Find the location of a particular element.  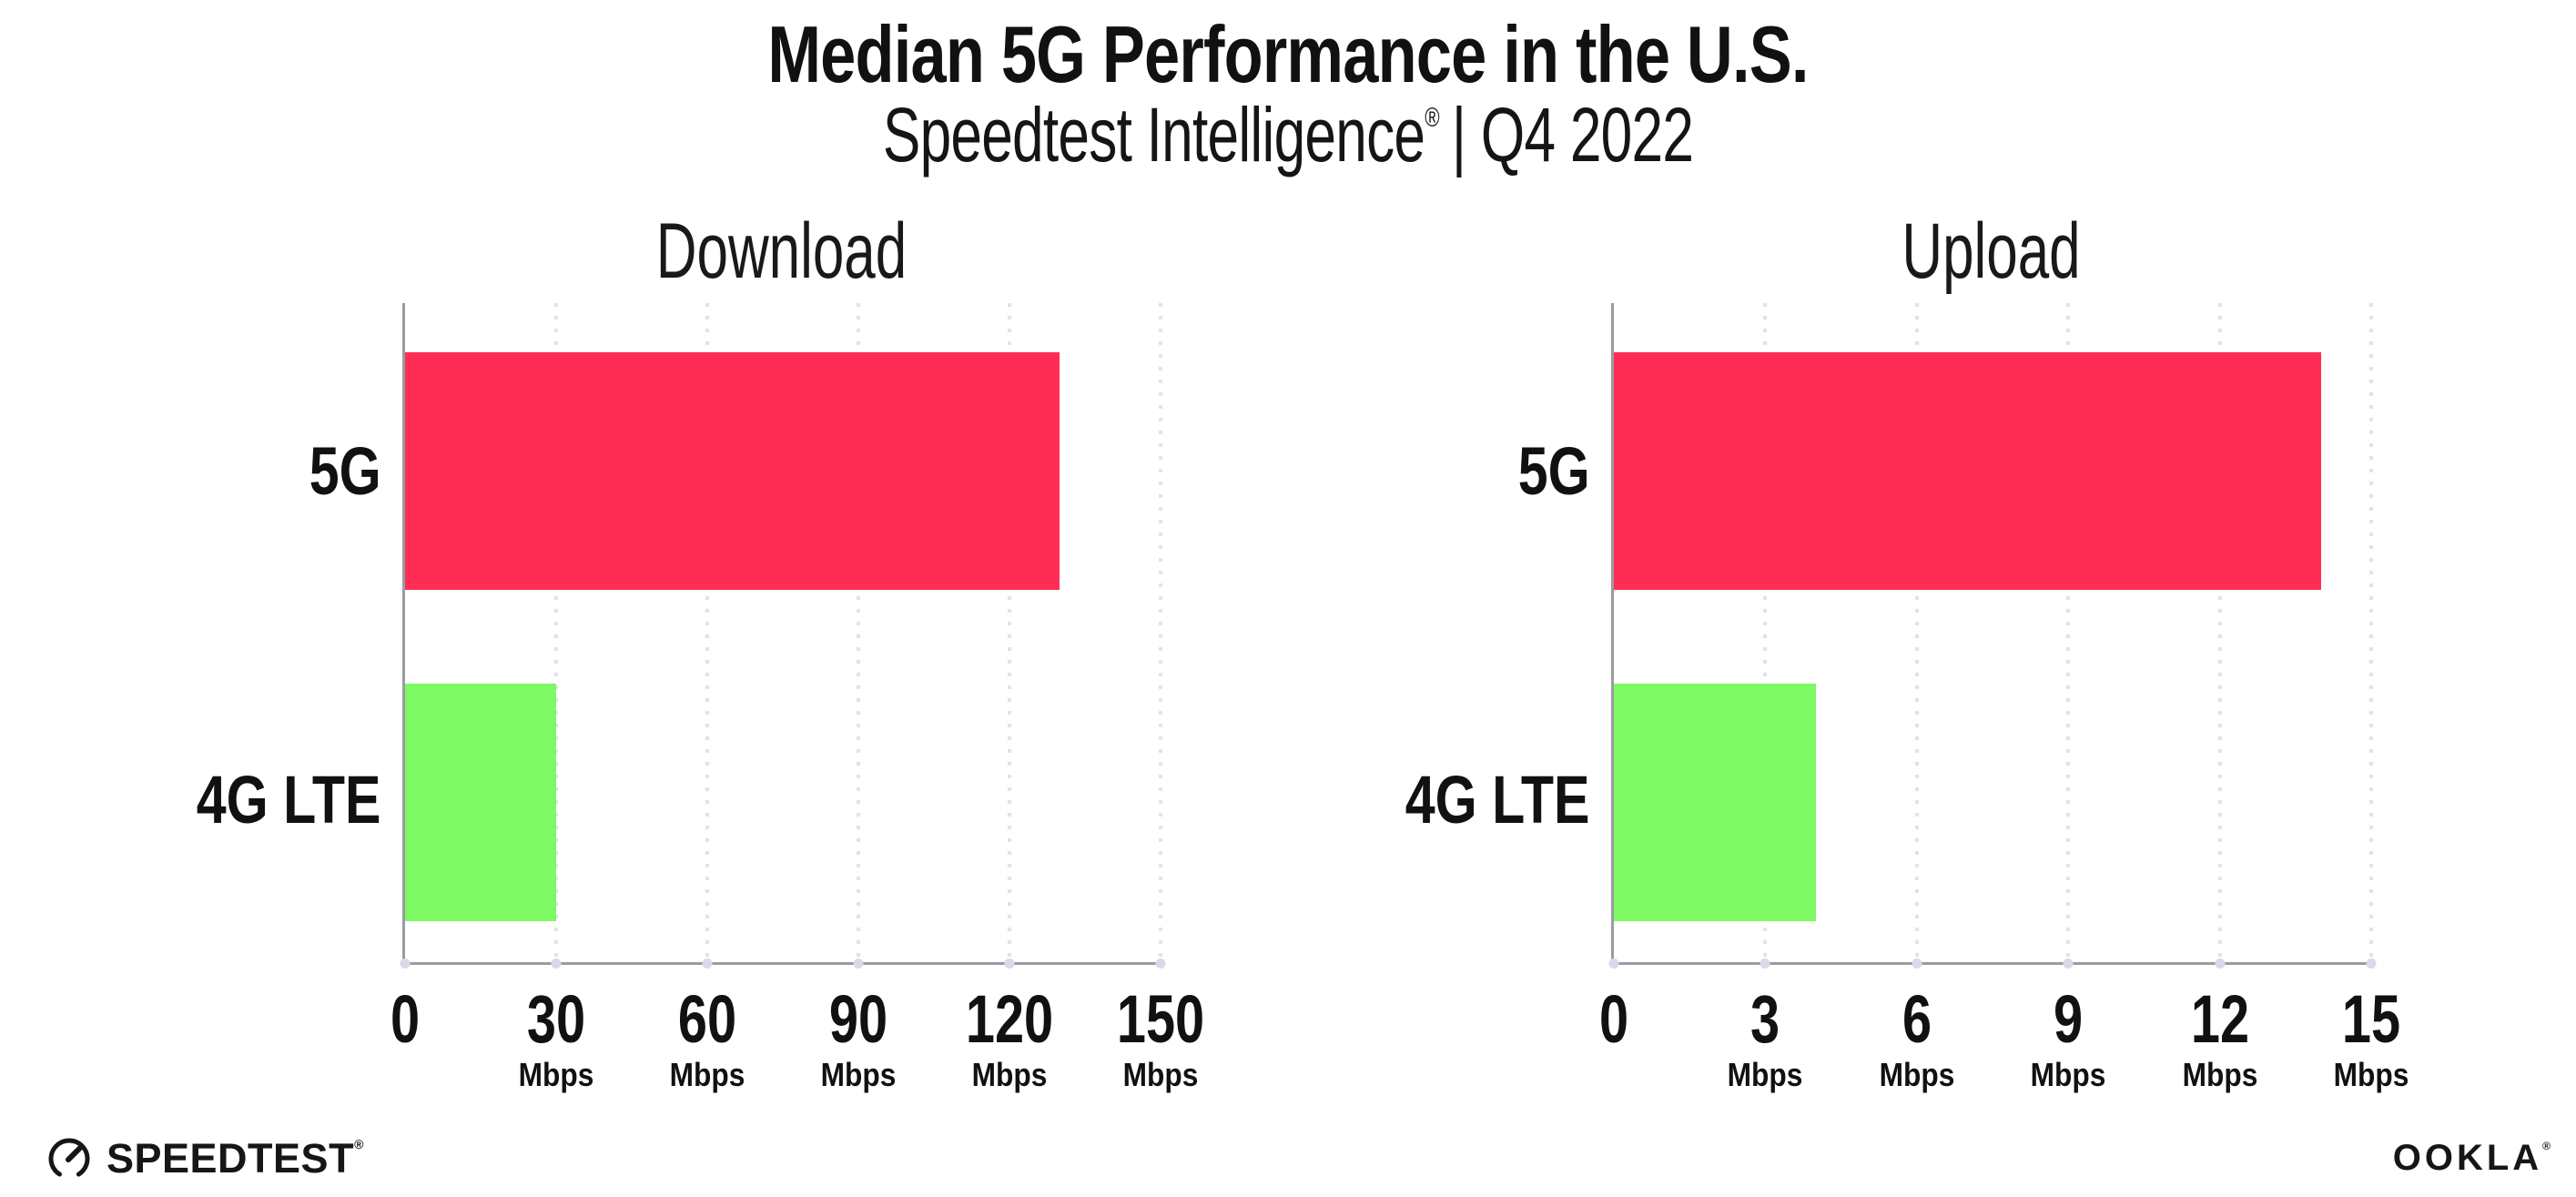

x-tick-value: 12 is located at coordinates (2219, 1019).